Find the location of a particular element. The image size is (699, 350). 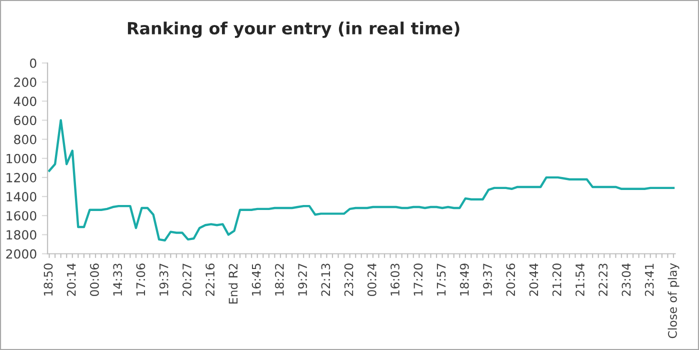

x-tick-label: End R2 is located at coordinates (233, 284).